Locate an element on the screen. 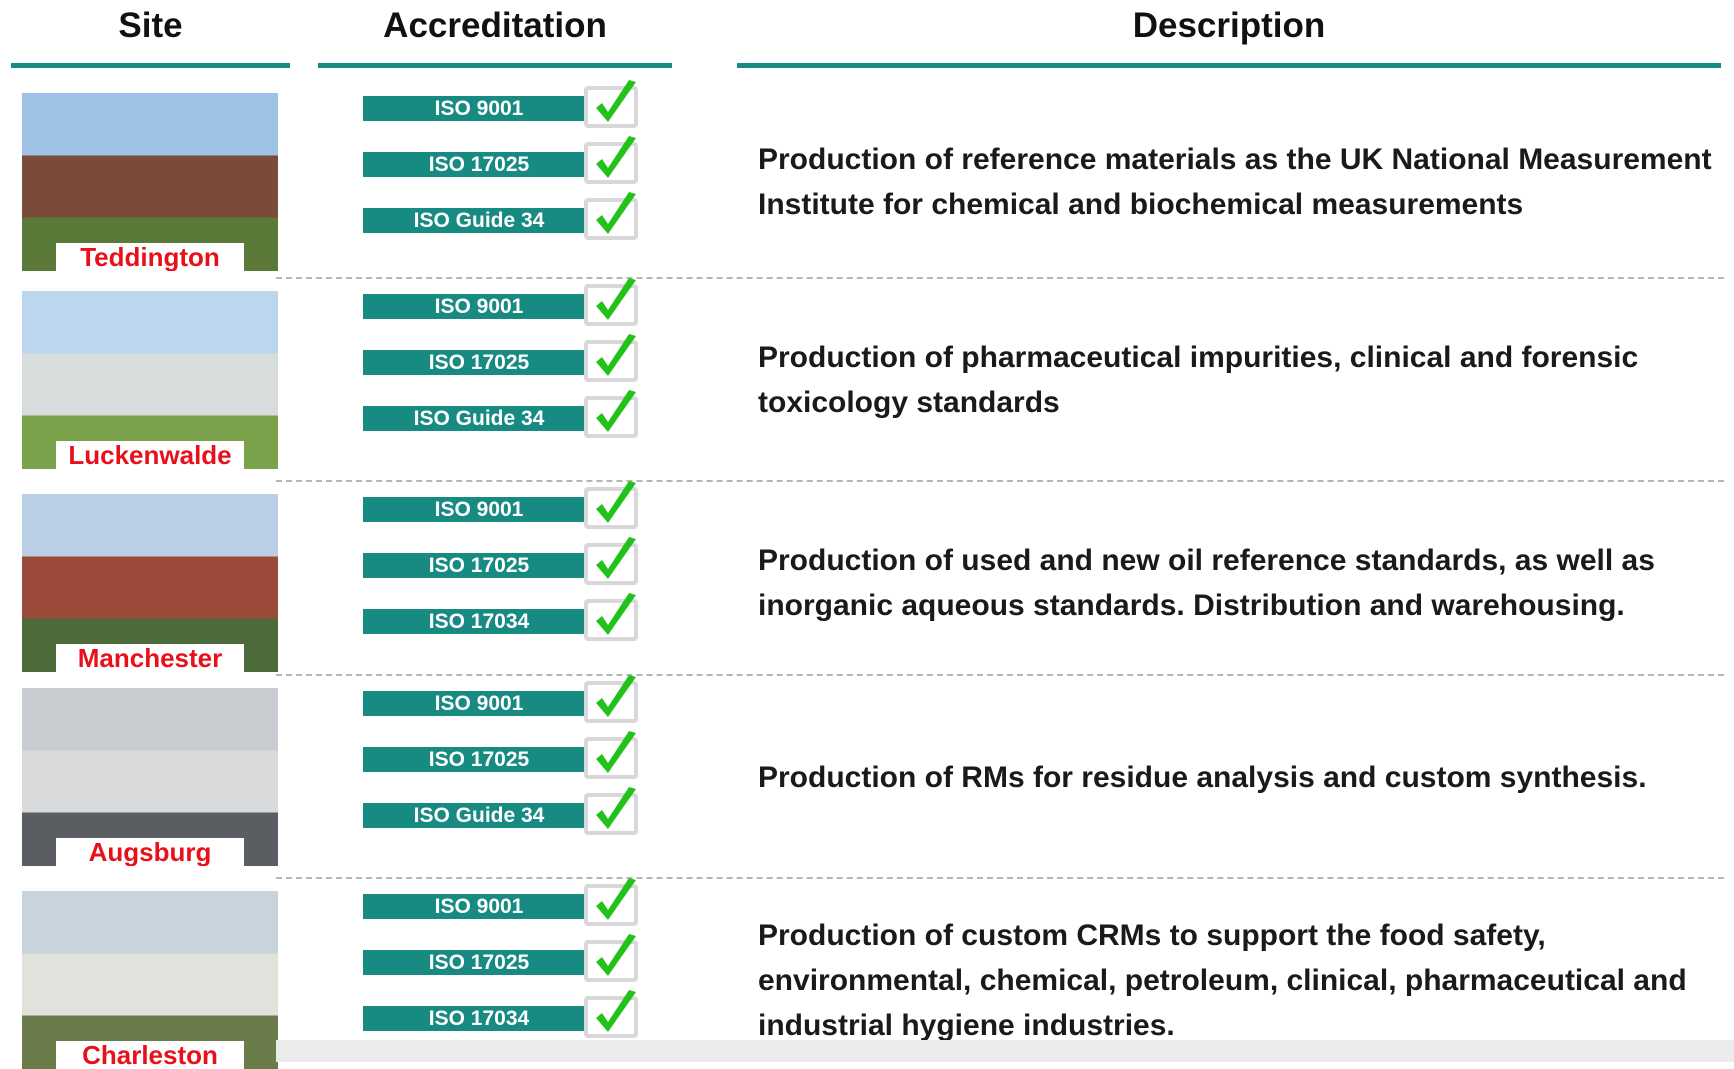  site-photo: Charleston is located at coordinates (150, 980).